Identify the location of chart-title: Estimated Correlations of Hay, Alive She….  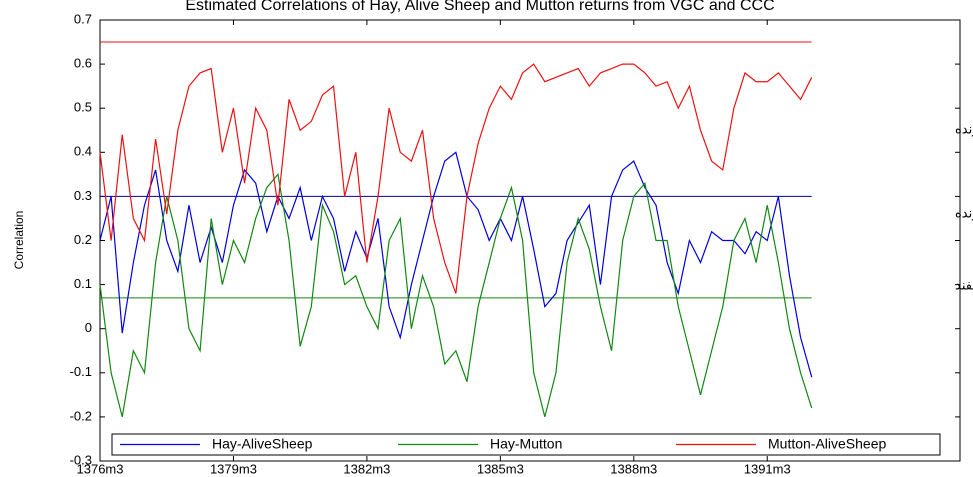
(479, 7).